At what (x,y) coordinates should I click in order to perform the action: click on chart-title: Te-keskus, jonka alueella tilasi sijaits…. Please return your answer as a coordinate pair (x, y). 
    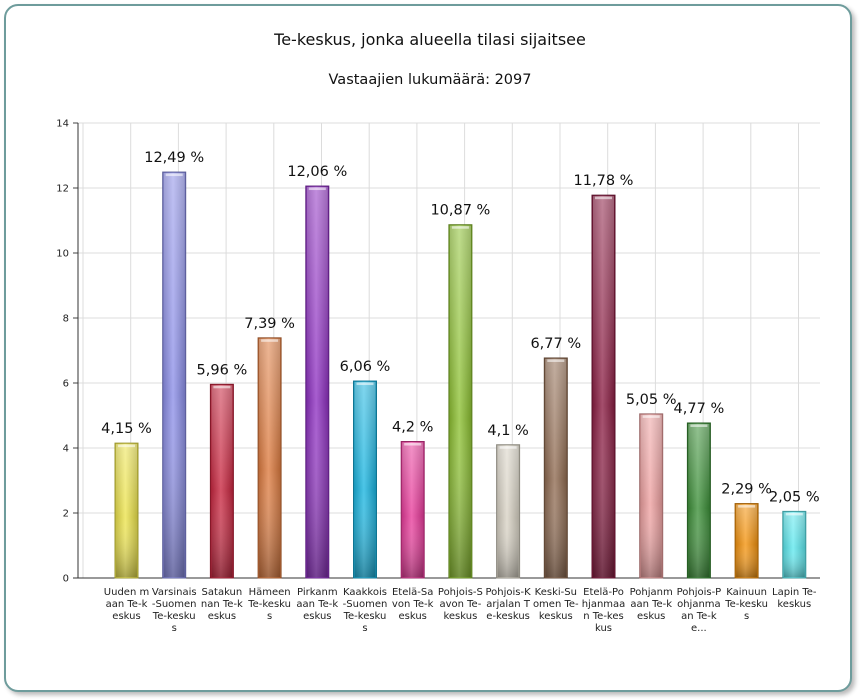
    Looking at the image, I should click on (430, 39).